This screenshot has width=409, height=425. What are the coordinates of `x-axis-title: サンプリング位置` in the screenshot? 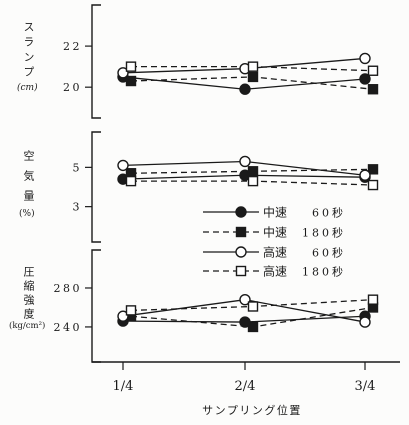 It's located at (252, 410).